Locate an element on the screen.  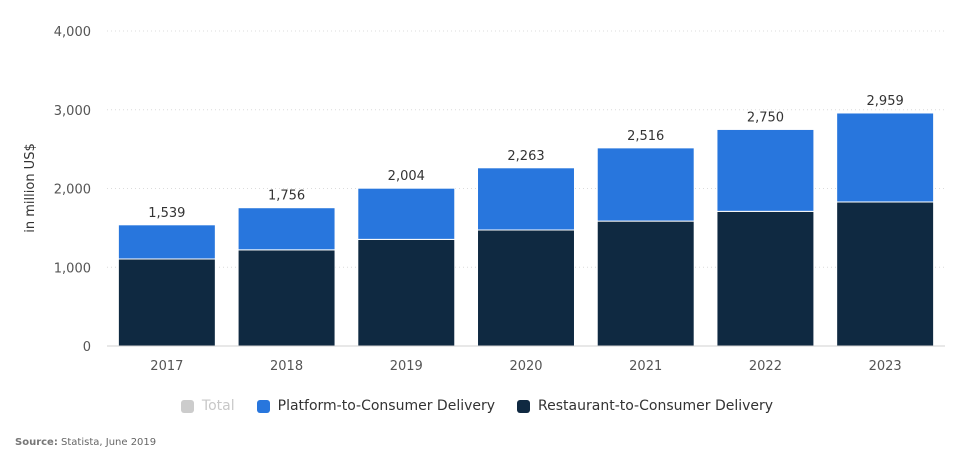
y-axis-label: in million US$ is located at coordinates (30, 187).